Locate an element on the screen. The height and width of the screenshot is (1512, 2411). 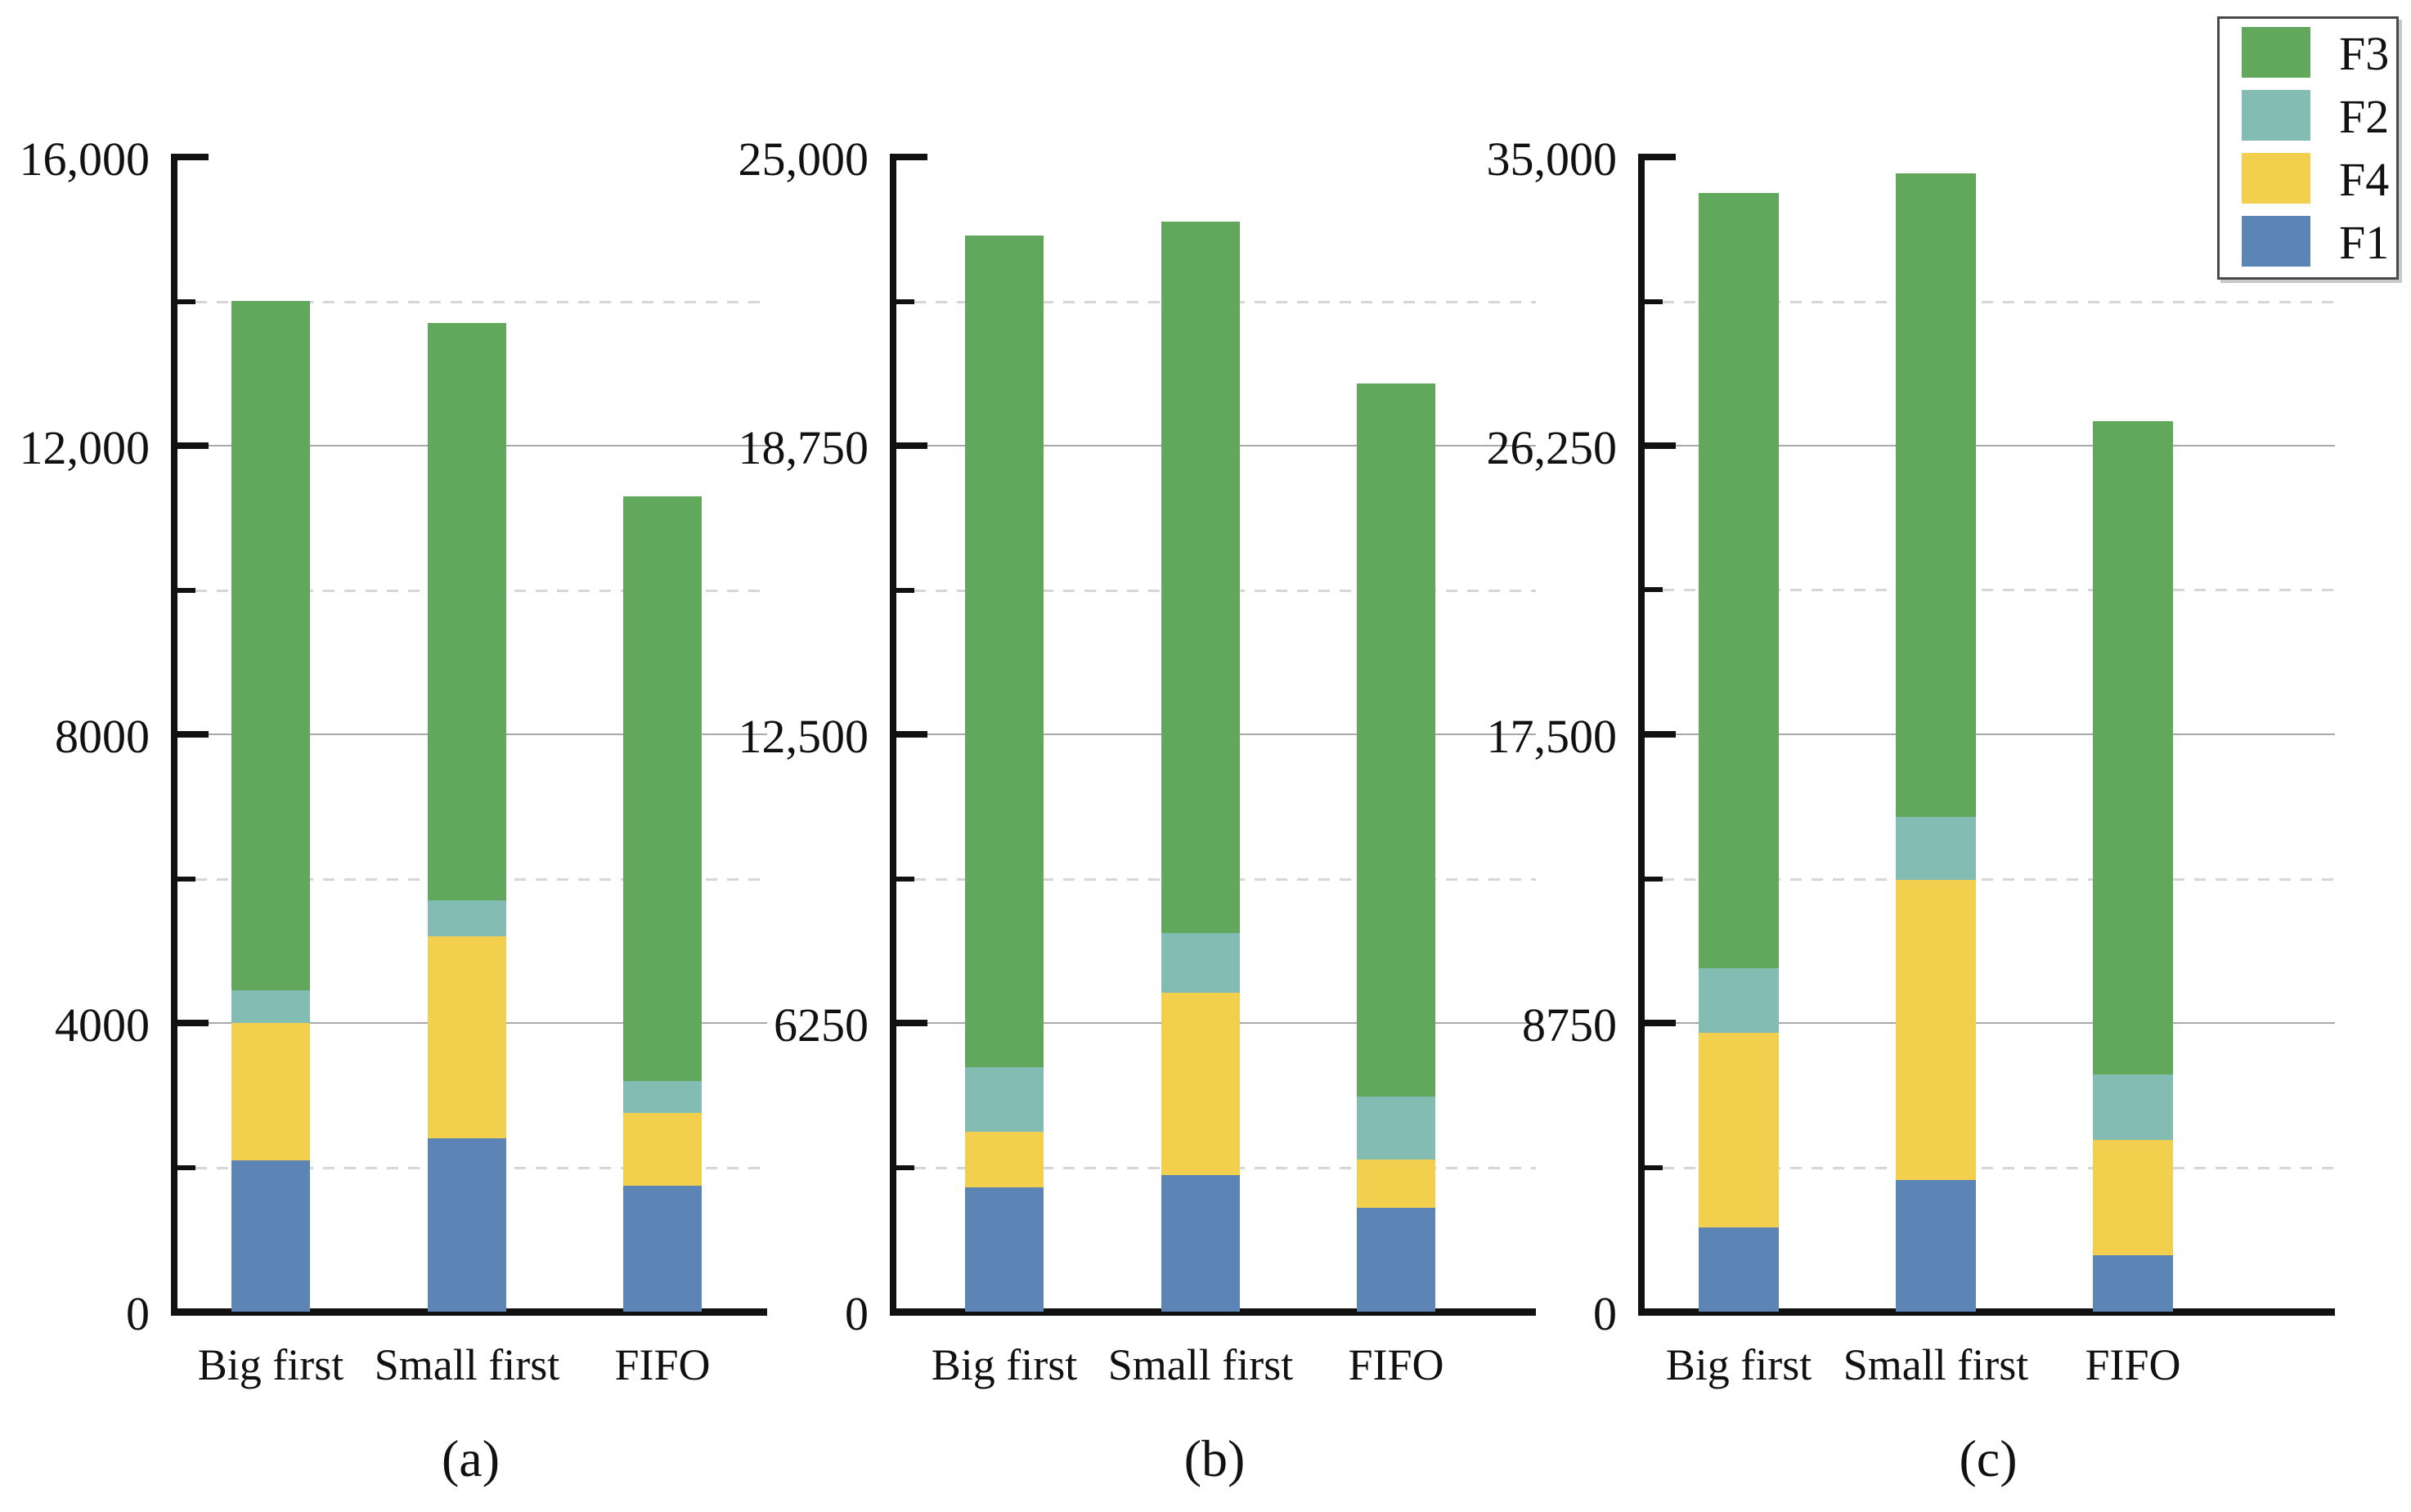
legend-label: F4 is located at coordinates (2365, 179).